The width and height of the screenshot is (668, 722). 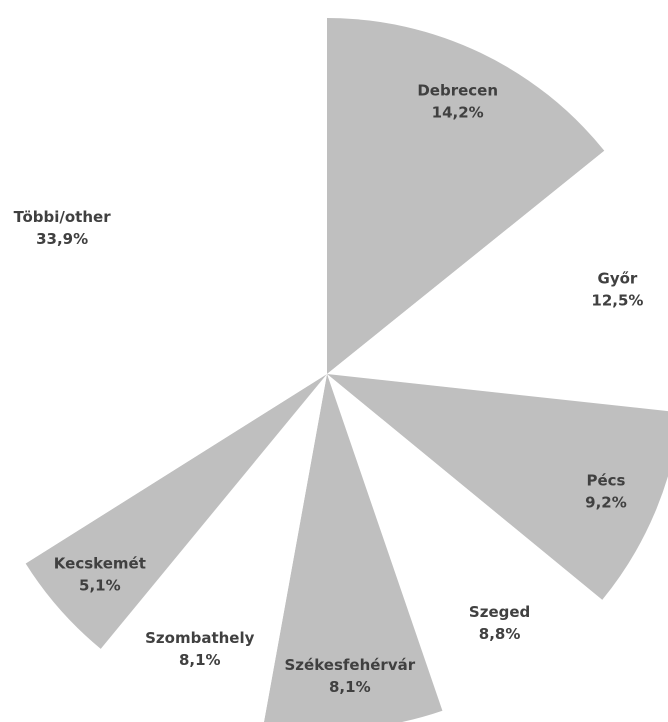 What do you see at coordinates (349, 665) in the screenshot?
I see `slice-label: Székesfehérvár` at bounding box center [349, 665].